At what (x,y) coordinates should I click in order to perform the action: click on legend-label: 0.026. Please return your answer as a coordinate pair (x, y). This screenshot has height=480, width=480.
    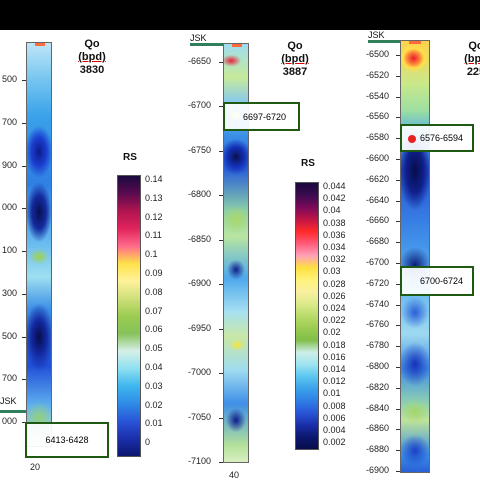
    Looking at the image, I should click on (334, 295).